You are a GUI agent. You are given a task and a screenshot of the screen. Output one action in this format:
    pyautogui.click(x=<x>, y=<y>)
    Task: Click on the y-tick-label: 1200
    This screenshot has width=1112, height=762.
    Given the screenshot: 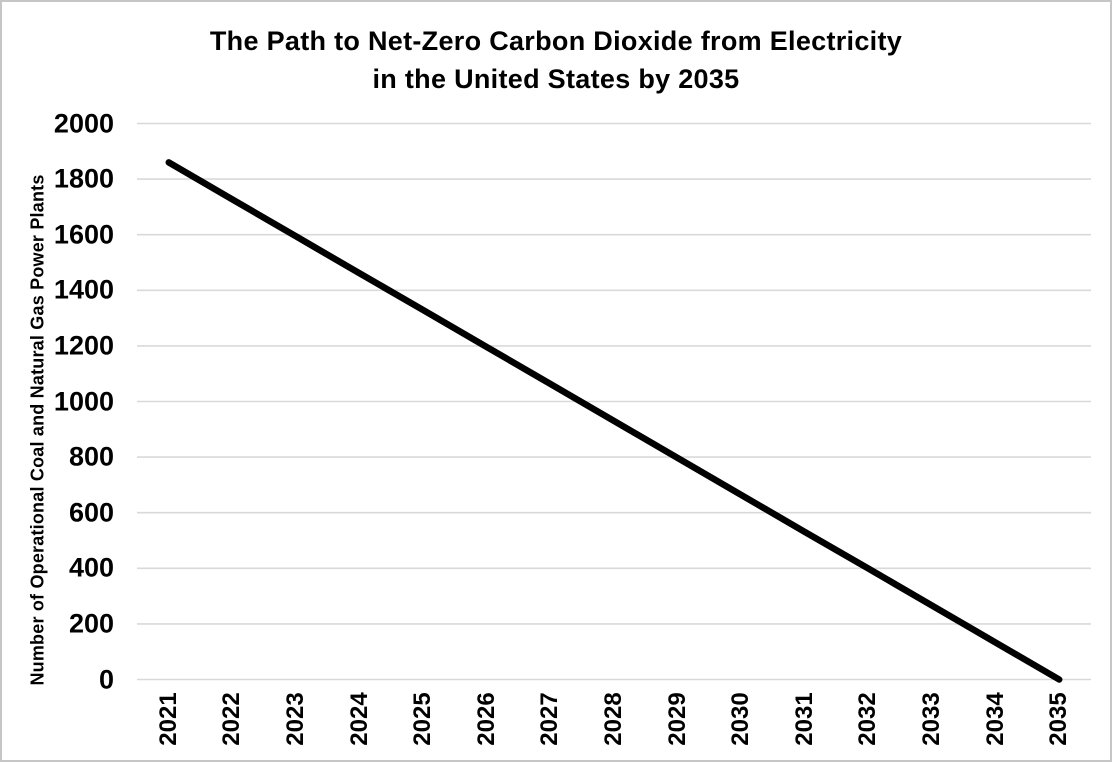 What is the action you would take?
    pyautogui.click(x=83, y=345)
    